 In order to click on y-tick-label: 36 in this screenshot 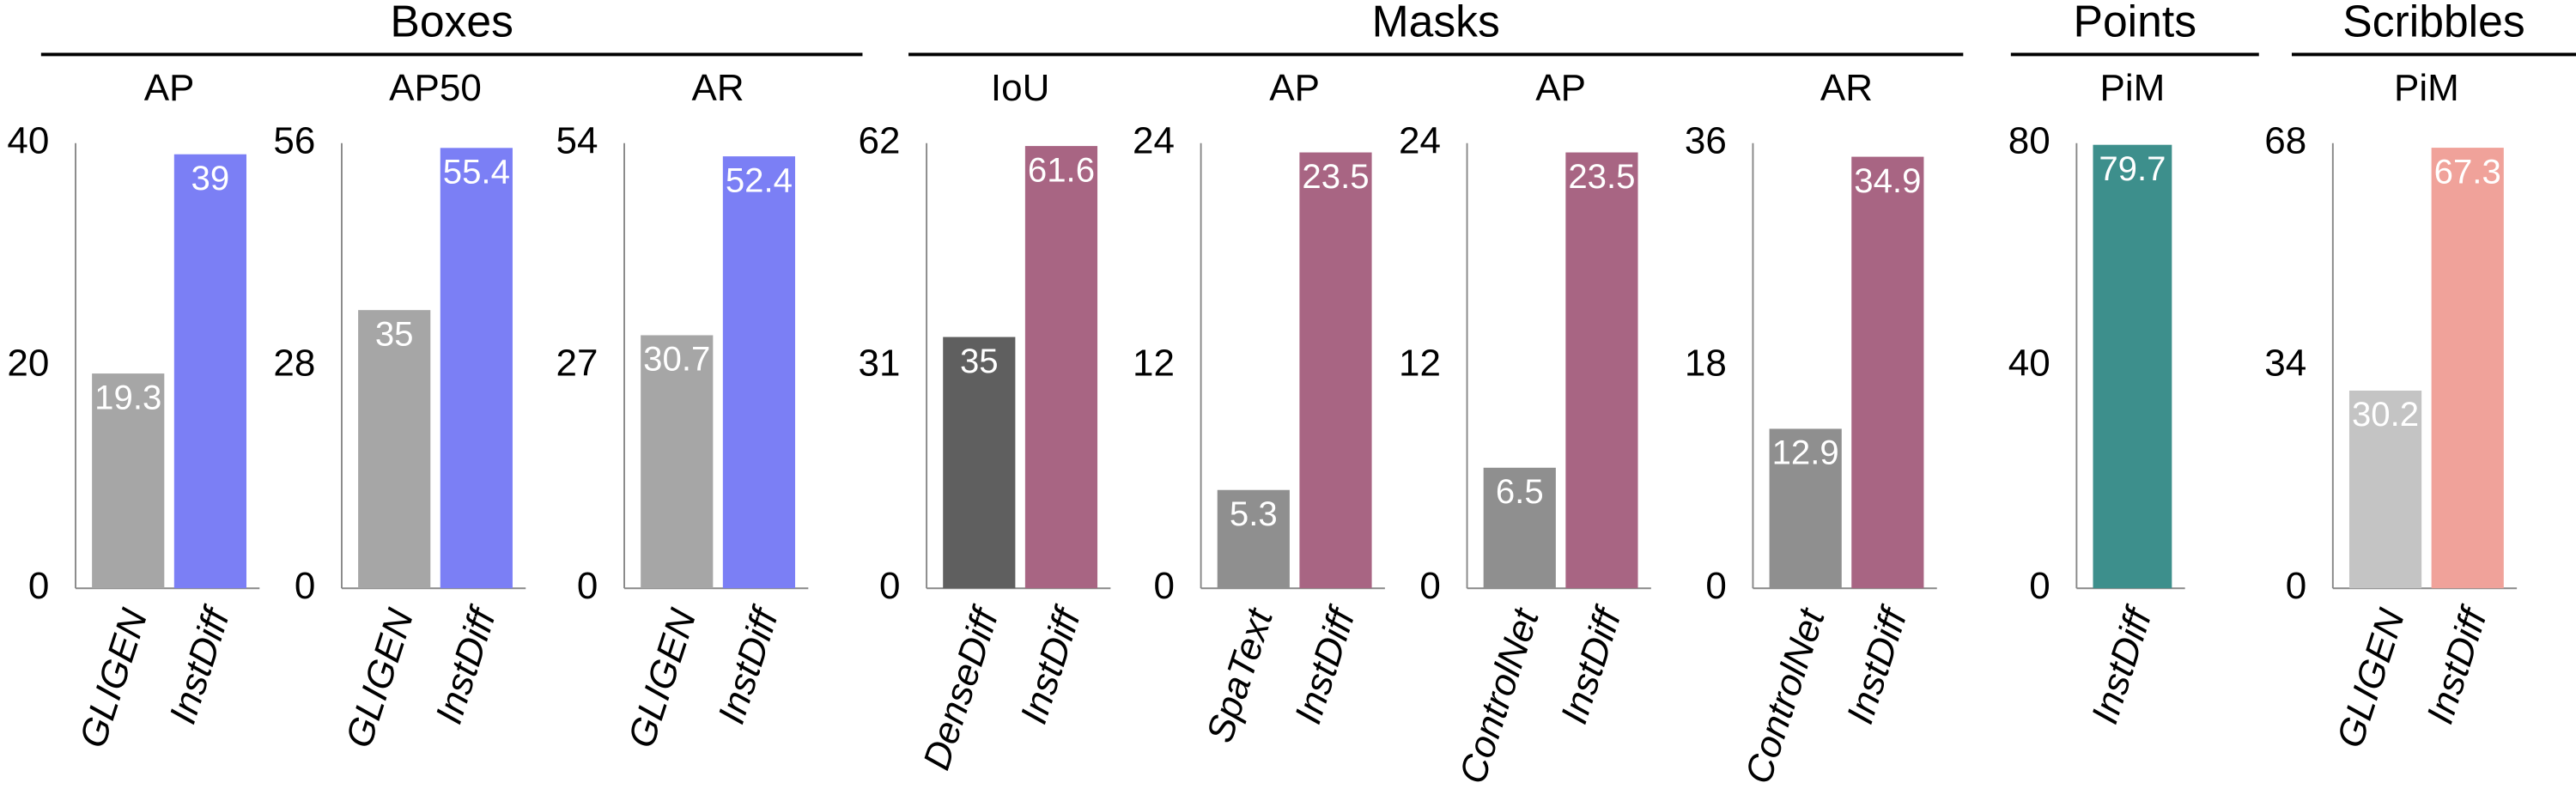, I will do `click(1706, 140)`.